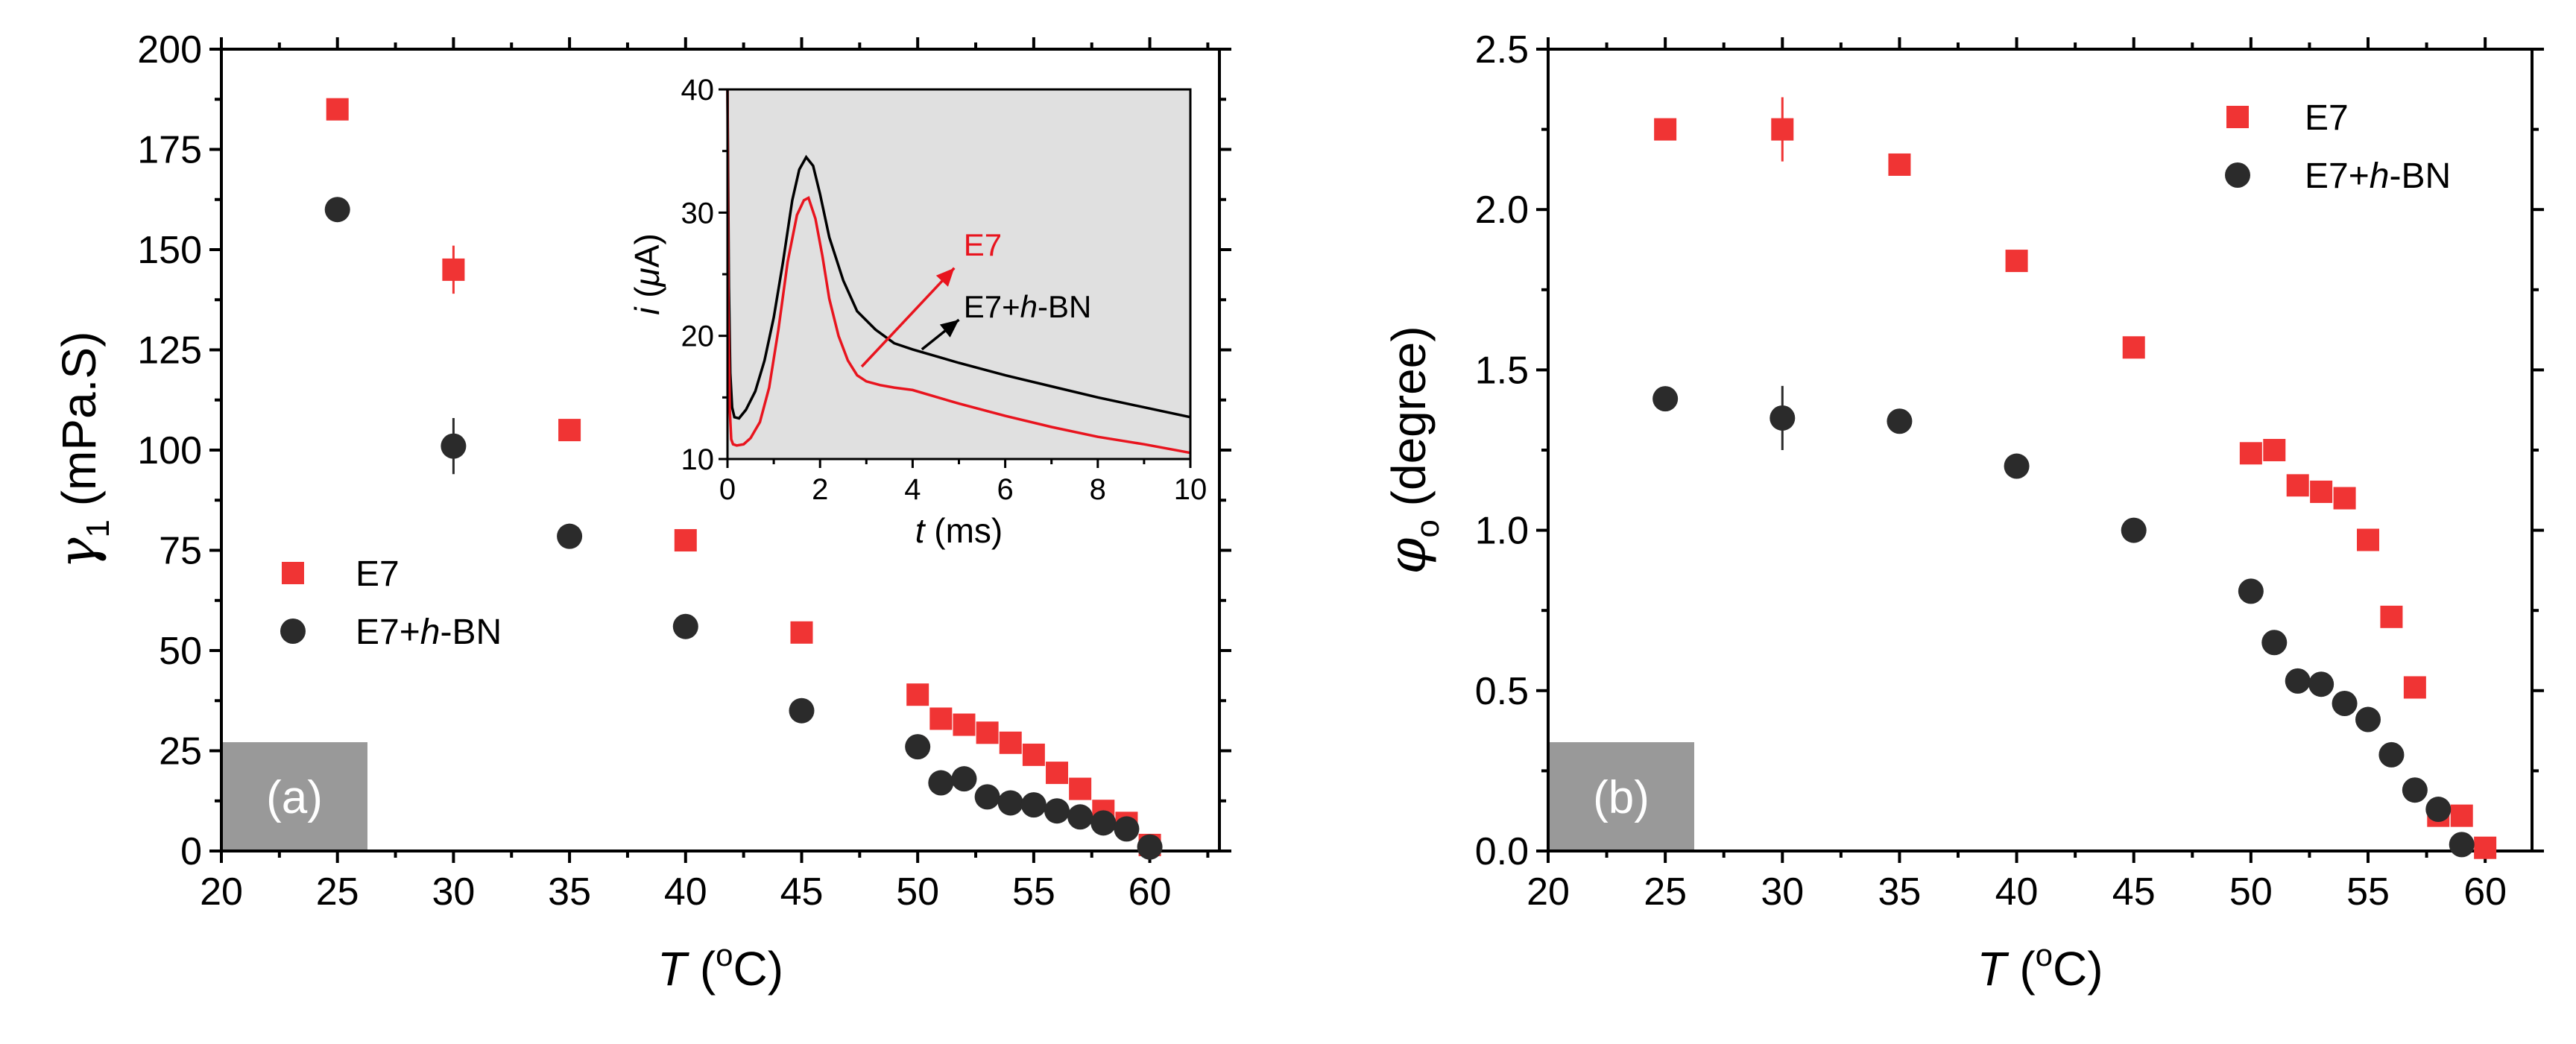  Describe the element at coordinates (647, 310) in the screenshot. I see `inset-y-symbol: i` at that location.